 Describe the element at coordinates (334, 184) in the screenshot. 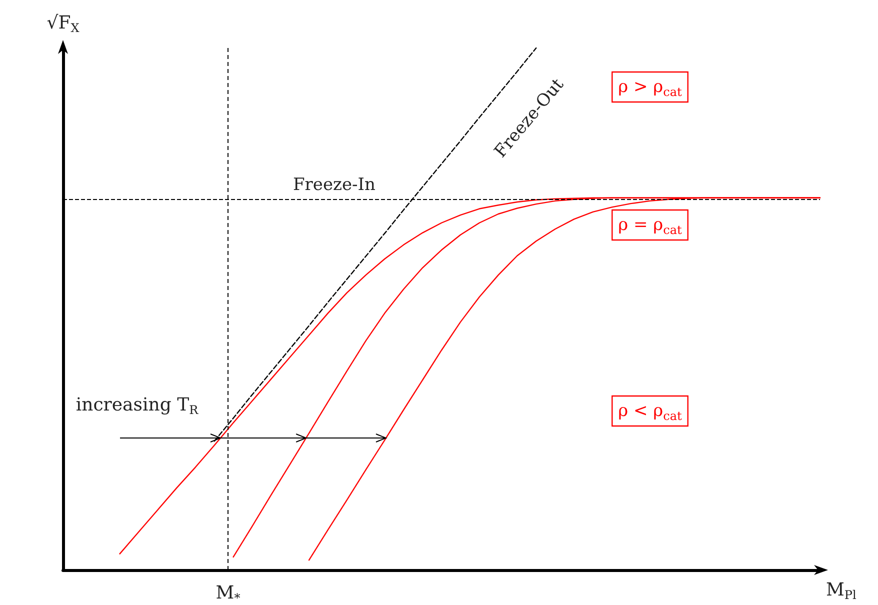

I see `ref-line-label: Freeze-In` at that location.